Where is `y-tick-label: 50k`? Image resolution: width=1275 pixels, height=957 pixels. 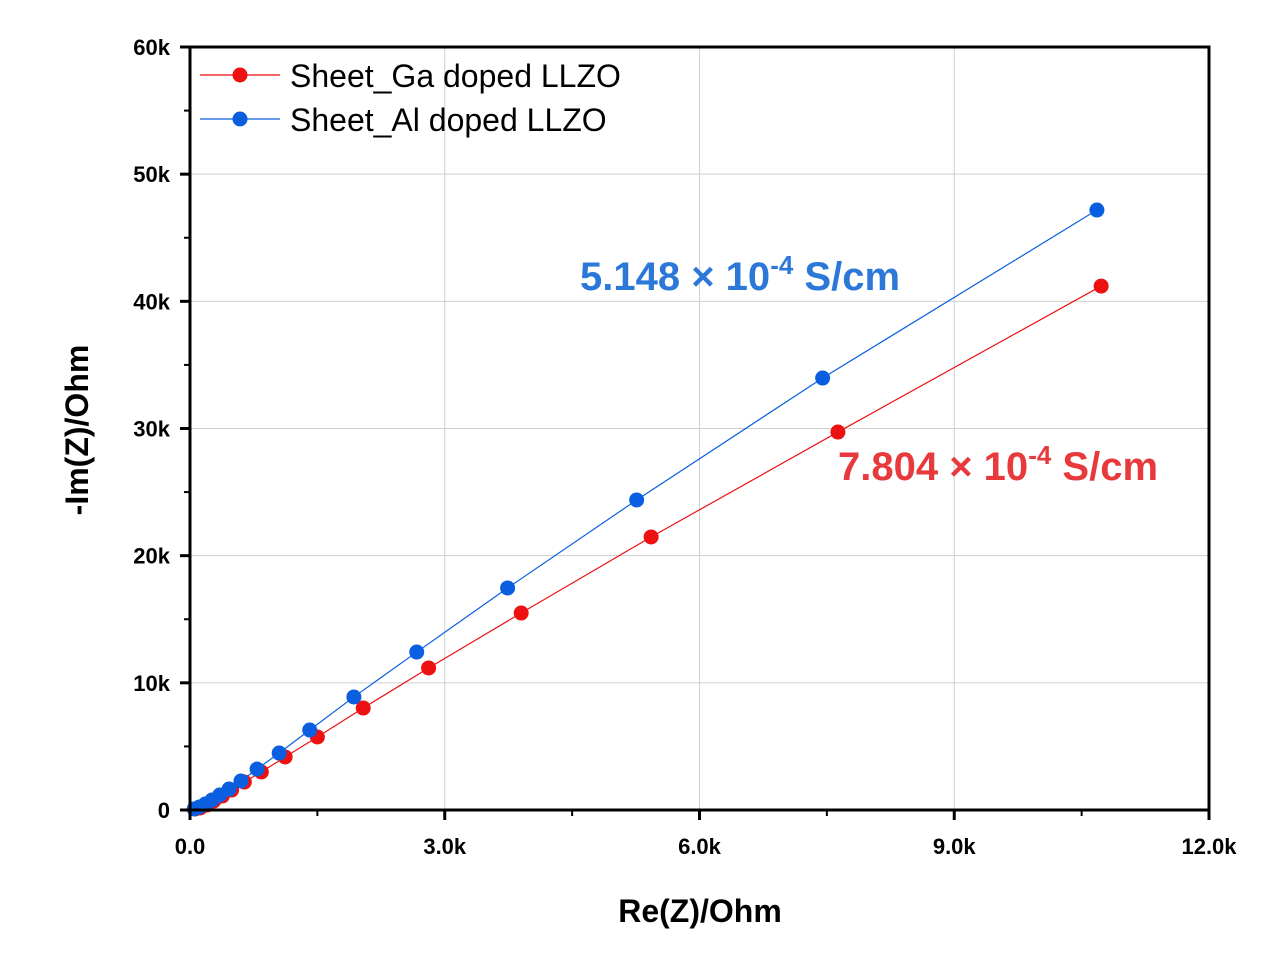 y-tick-label: 50k is located at coordinates (151, 174).